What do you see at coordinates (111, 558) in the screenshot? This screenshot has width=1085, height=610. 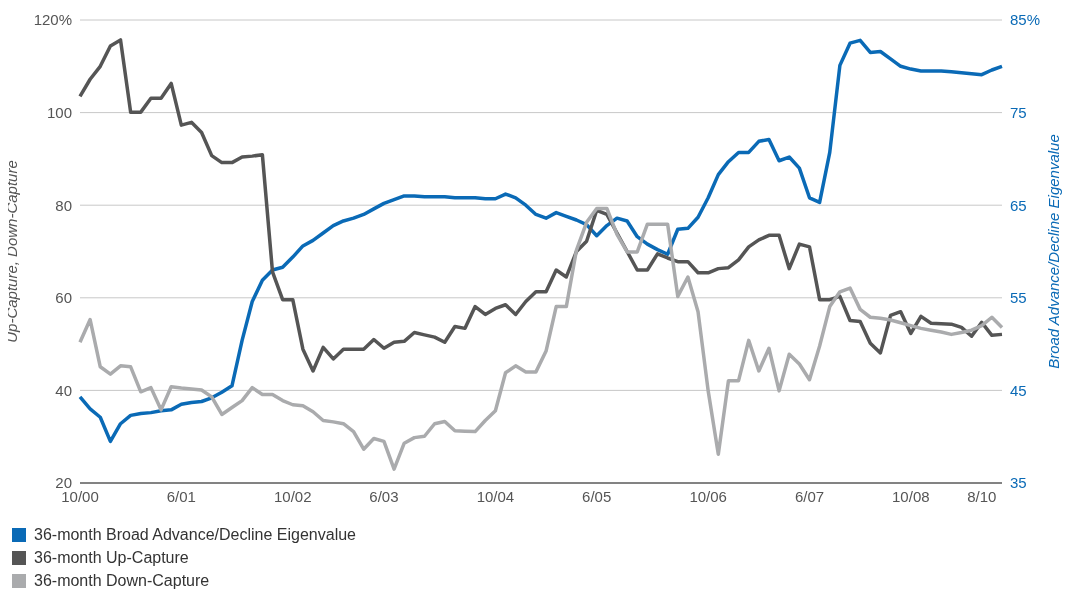 I see `legend-label: 36-month Up-Capture` at bounding box center [111, 558].